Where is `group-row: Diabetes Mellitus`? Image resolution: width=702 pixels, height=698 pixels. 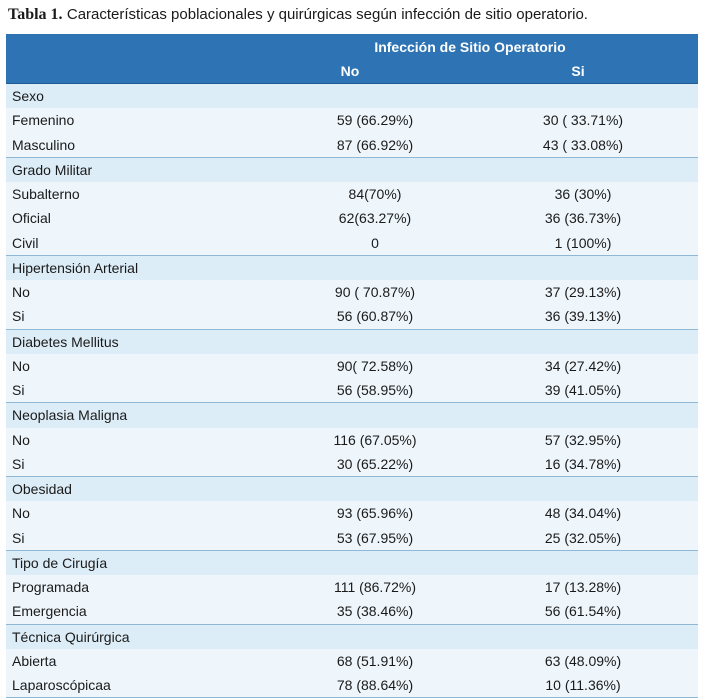 group-row: Diabetes Mellitus is located at coordinates (352, 341).